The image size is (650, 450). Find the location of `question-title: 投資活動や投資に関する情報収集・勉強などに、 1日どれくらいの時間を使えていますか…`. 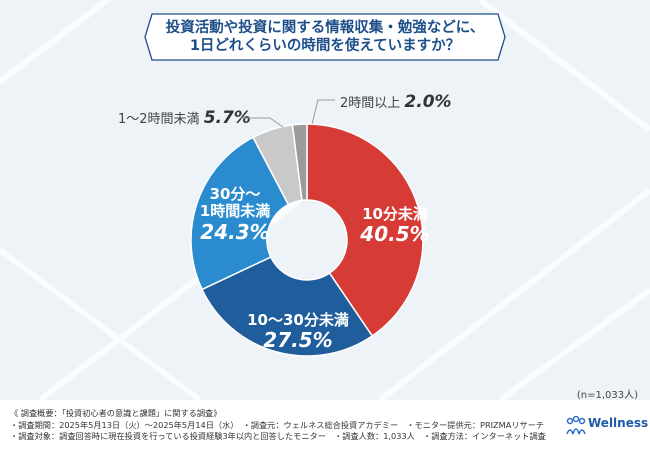

question-title: 投資活動や投資に関する情報収集・勉強などに、 1日どれくらいの時間を使えていますか… is located at coordinates (325, 37).